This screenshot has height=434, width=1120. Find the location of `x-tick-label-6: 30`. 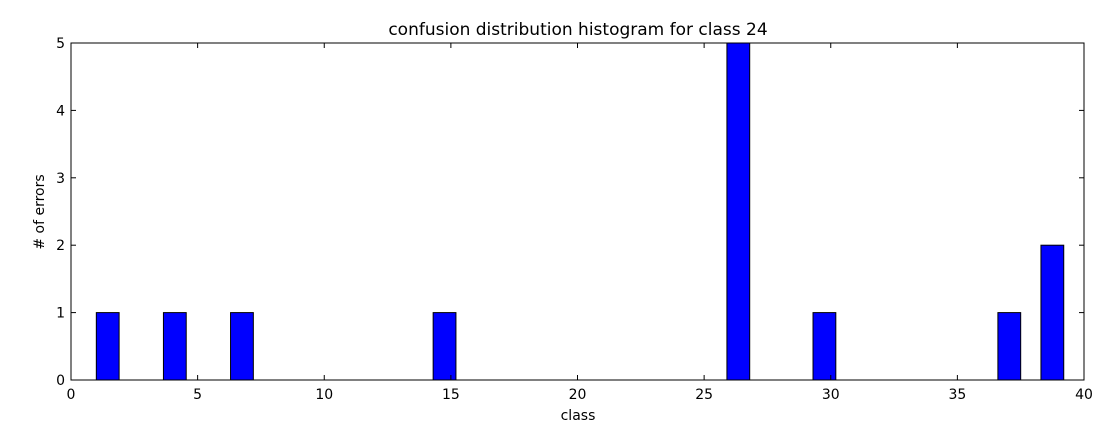

x-tick-label-6: 30 is located at coordinates (831, 395).